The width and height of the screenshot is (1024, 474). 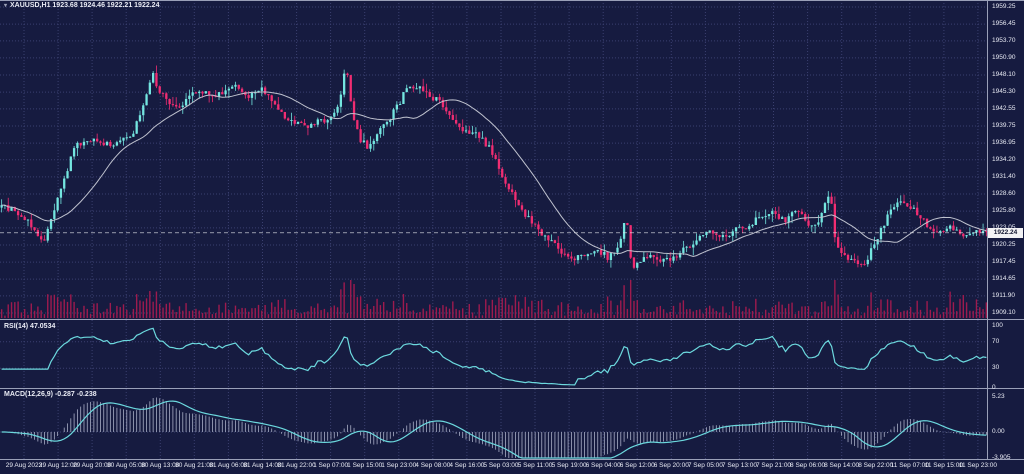 I want to click on macd-label: MACD(12,26,9) -0.287 -0.238, so click(x=50, y=394).